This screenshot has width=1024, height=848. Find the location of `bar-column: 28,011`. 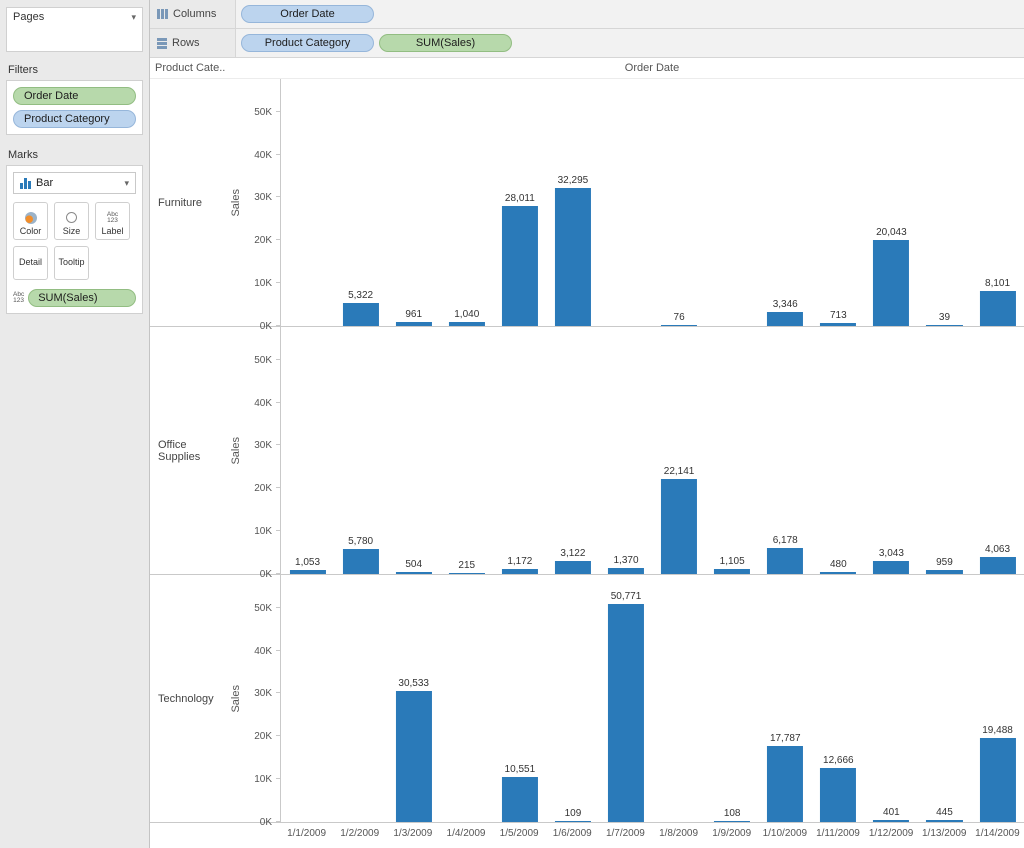

bar-column: 28,011 is located at coordinates (519, 202).